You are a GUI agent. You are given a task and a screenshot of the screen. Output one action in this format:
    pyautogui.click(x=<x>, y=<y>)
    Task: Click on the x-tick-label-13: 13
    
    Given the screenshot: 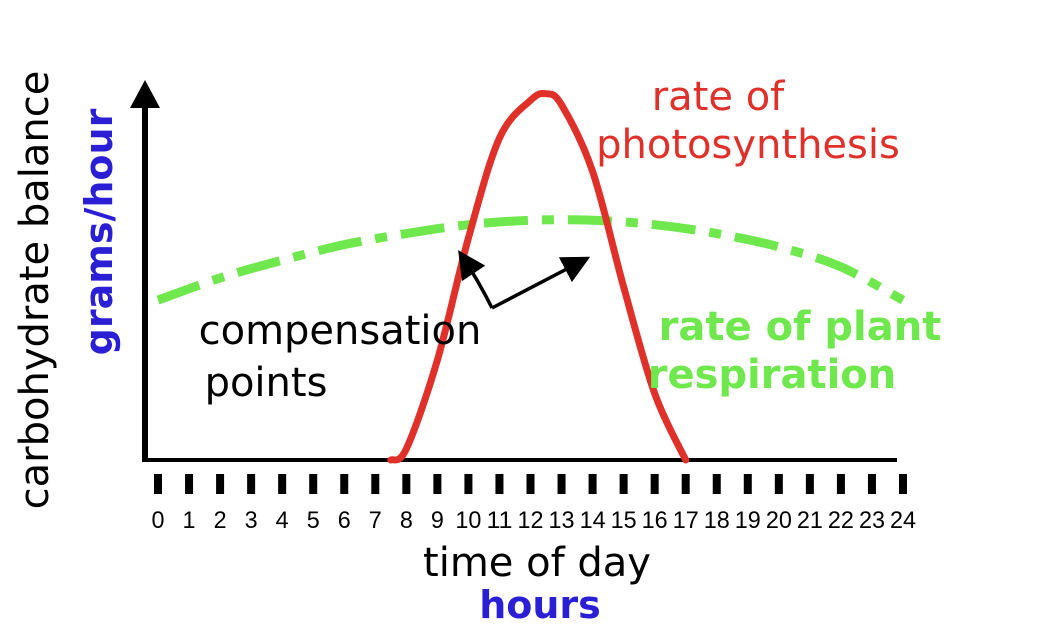 What is the action you would take?
    pyautogui.click(x=562, y=520)
    